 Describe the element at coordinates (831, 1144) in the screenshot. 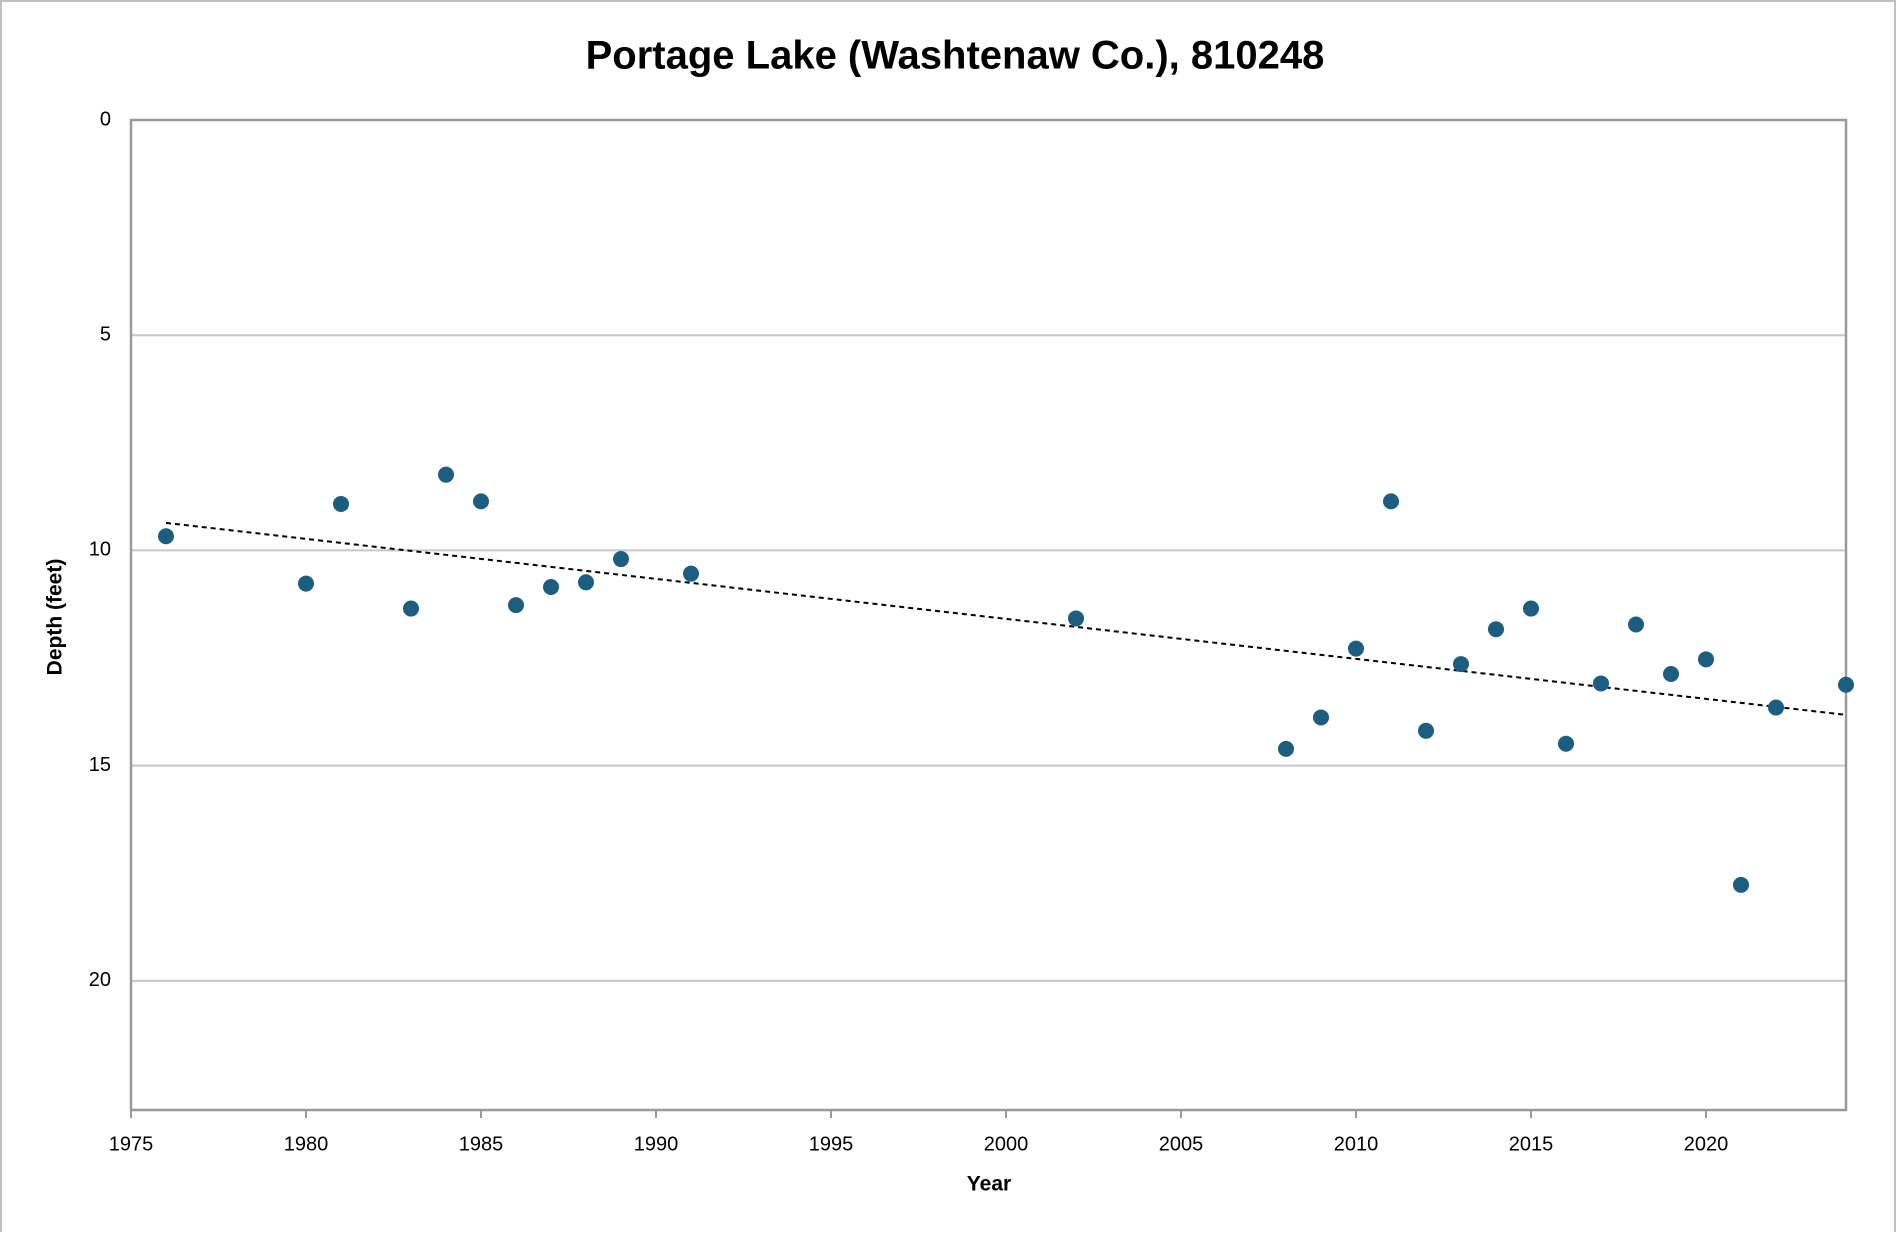

I see `x-tick-label: 1995` at that location.